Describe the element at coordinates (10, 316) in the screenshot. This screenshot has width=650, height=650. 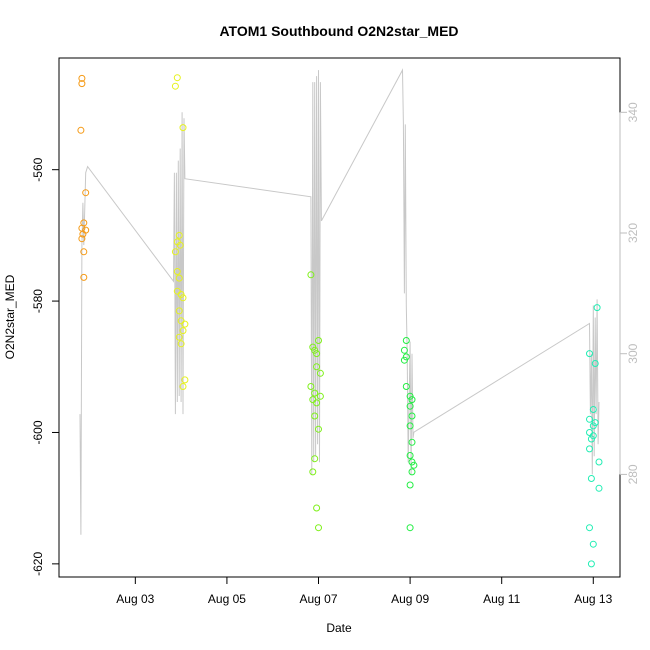
I see `y-axis-label: O2N2star_MED` at that location.